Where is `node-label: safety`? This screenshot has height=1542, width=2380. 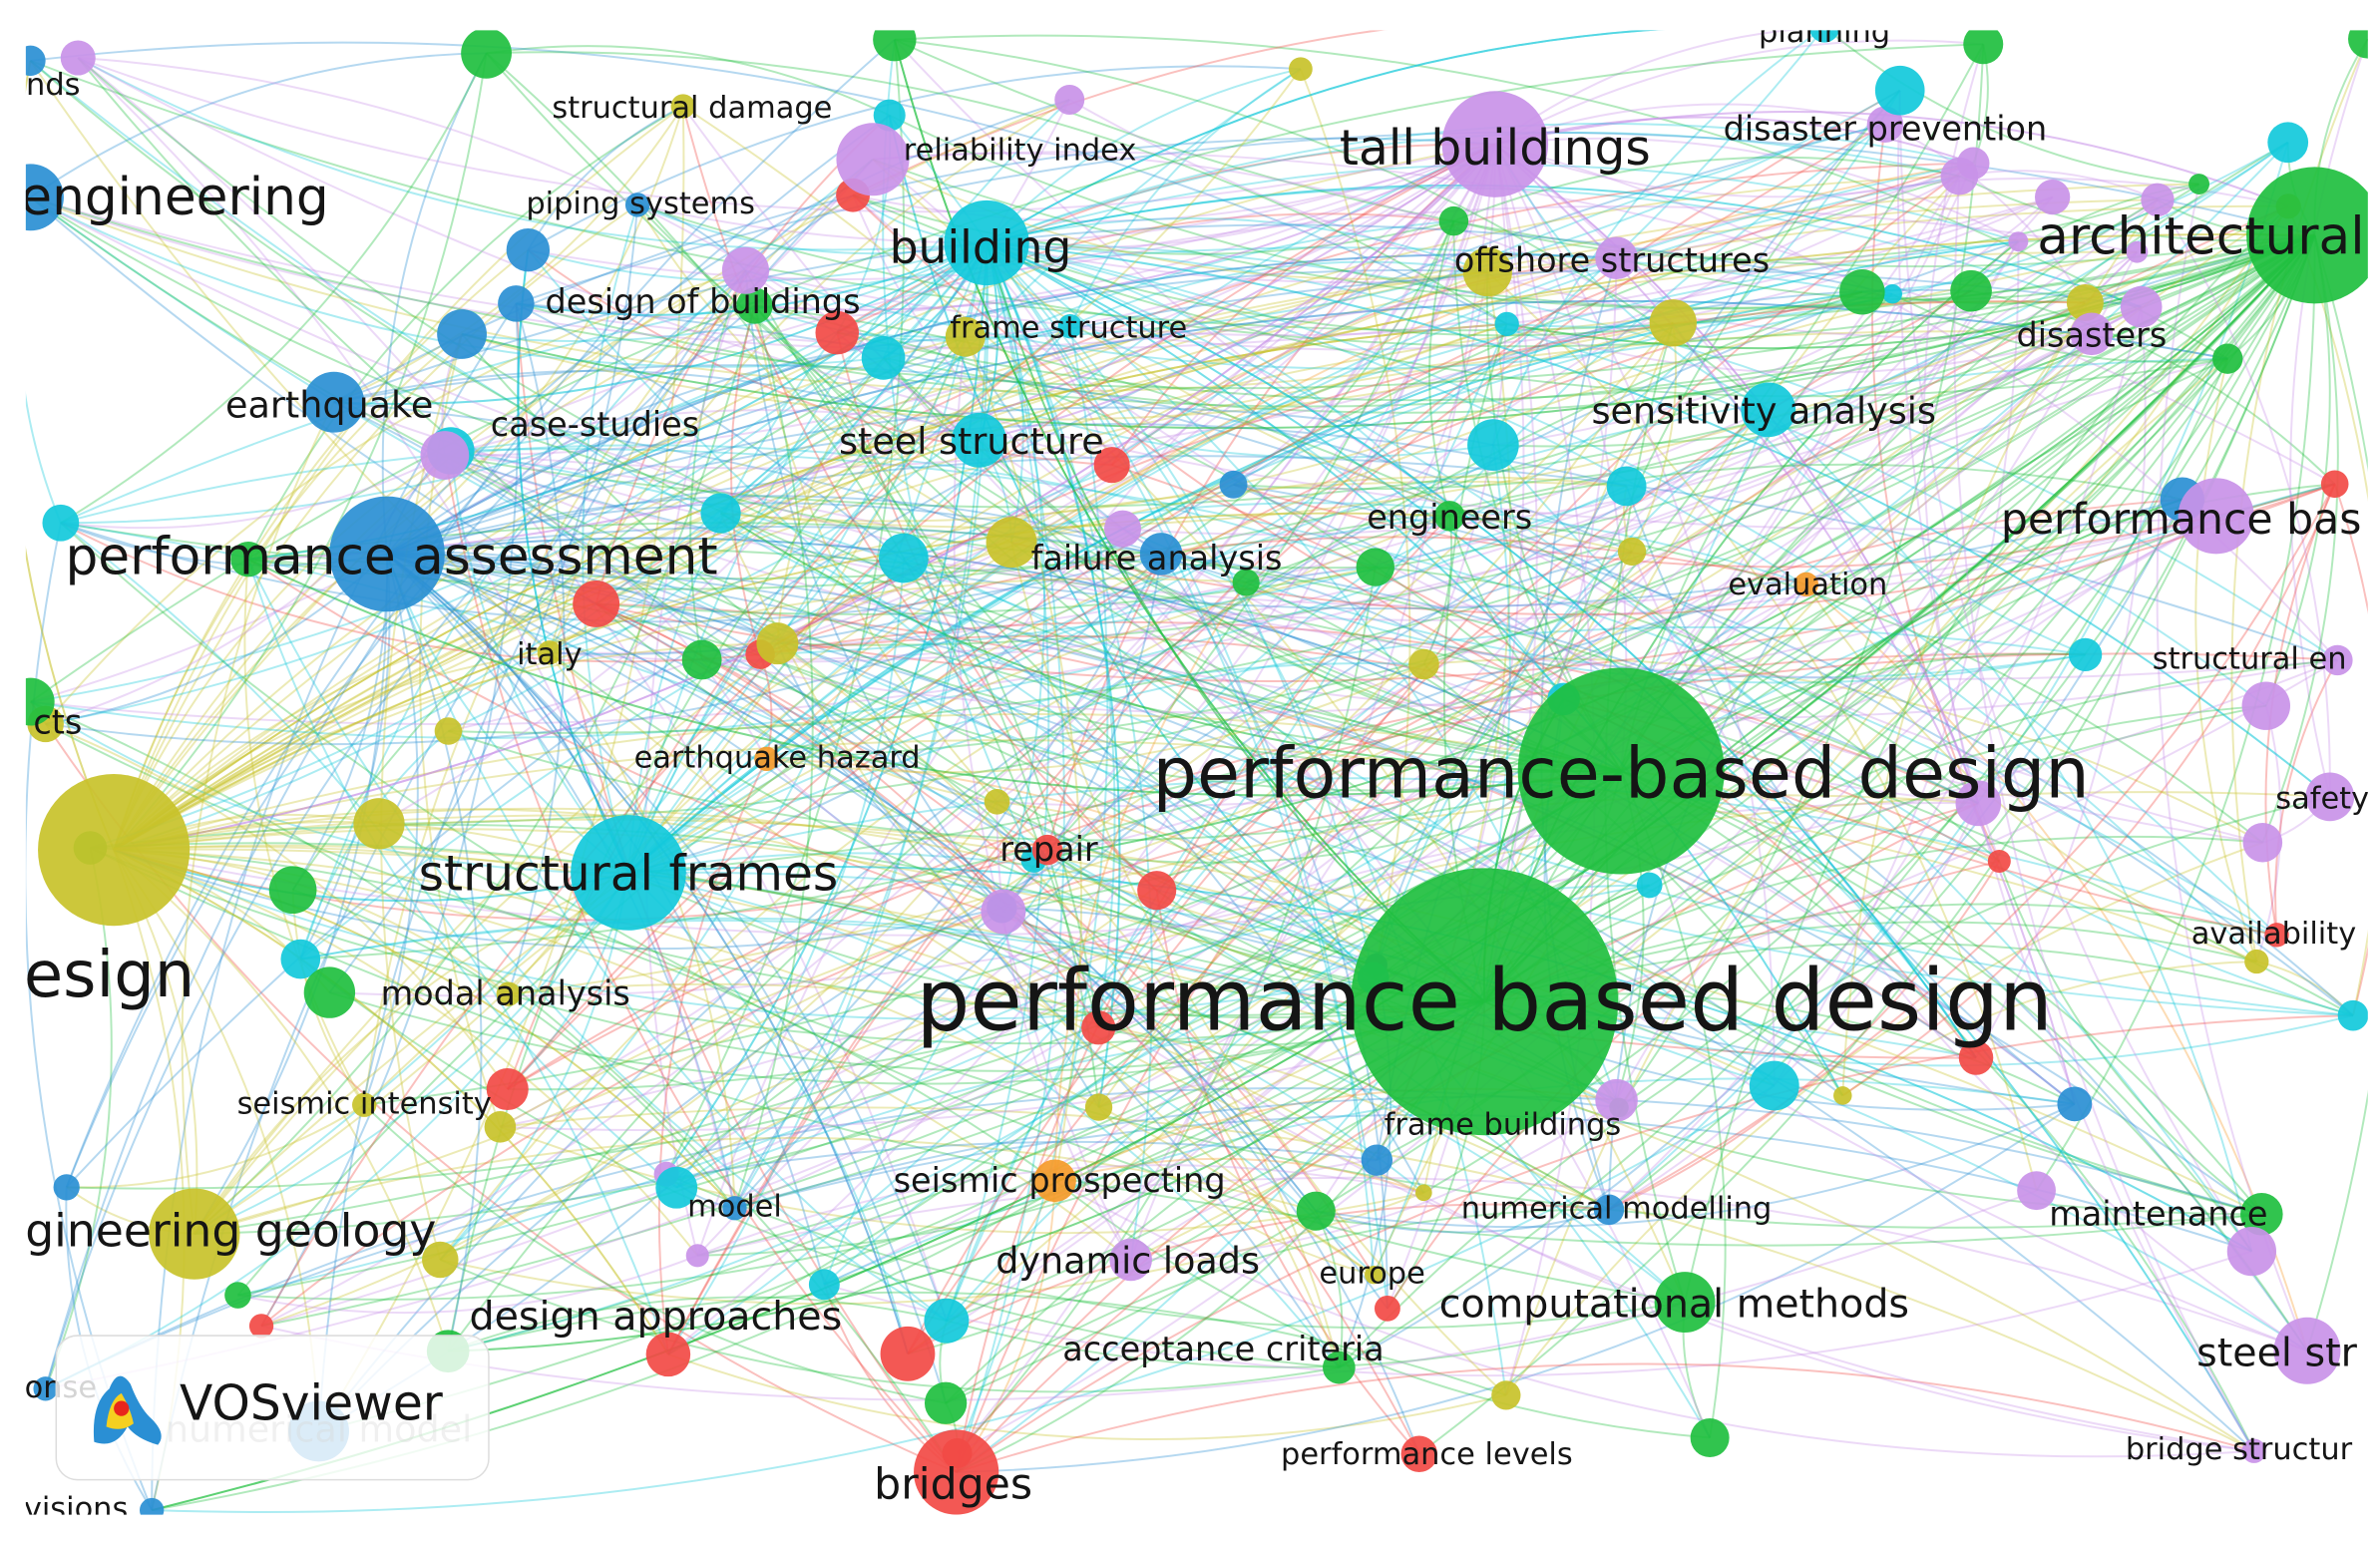 node-label: safety is located at coordinates (2322, 798).